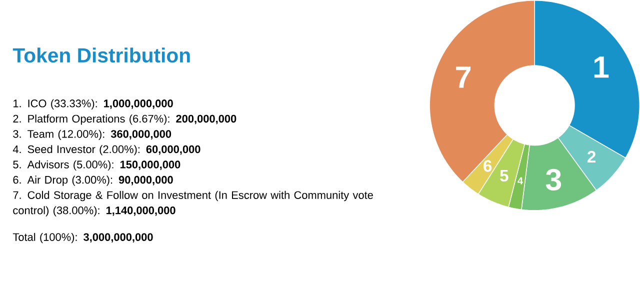  Describe the element at coordinates (106, 150) in the screenshot. I see `text: 4. Seed Investor (2.00%): 60,000,000` at that location.